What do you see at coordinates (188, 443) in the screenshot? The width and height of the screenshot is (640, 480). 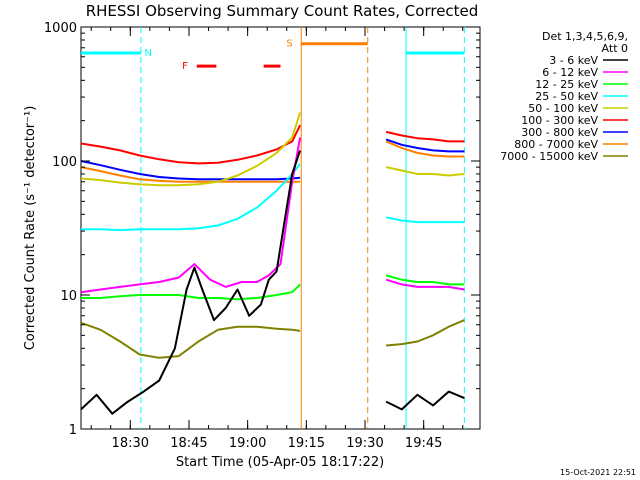 I see `x-tick-label: 18:45` at bounding box center [188, 443].